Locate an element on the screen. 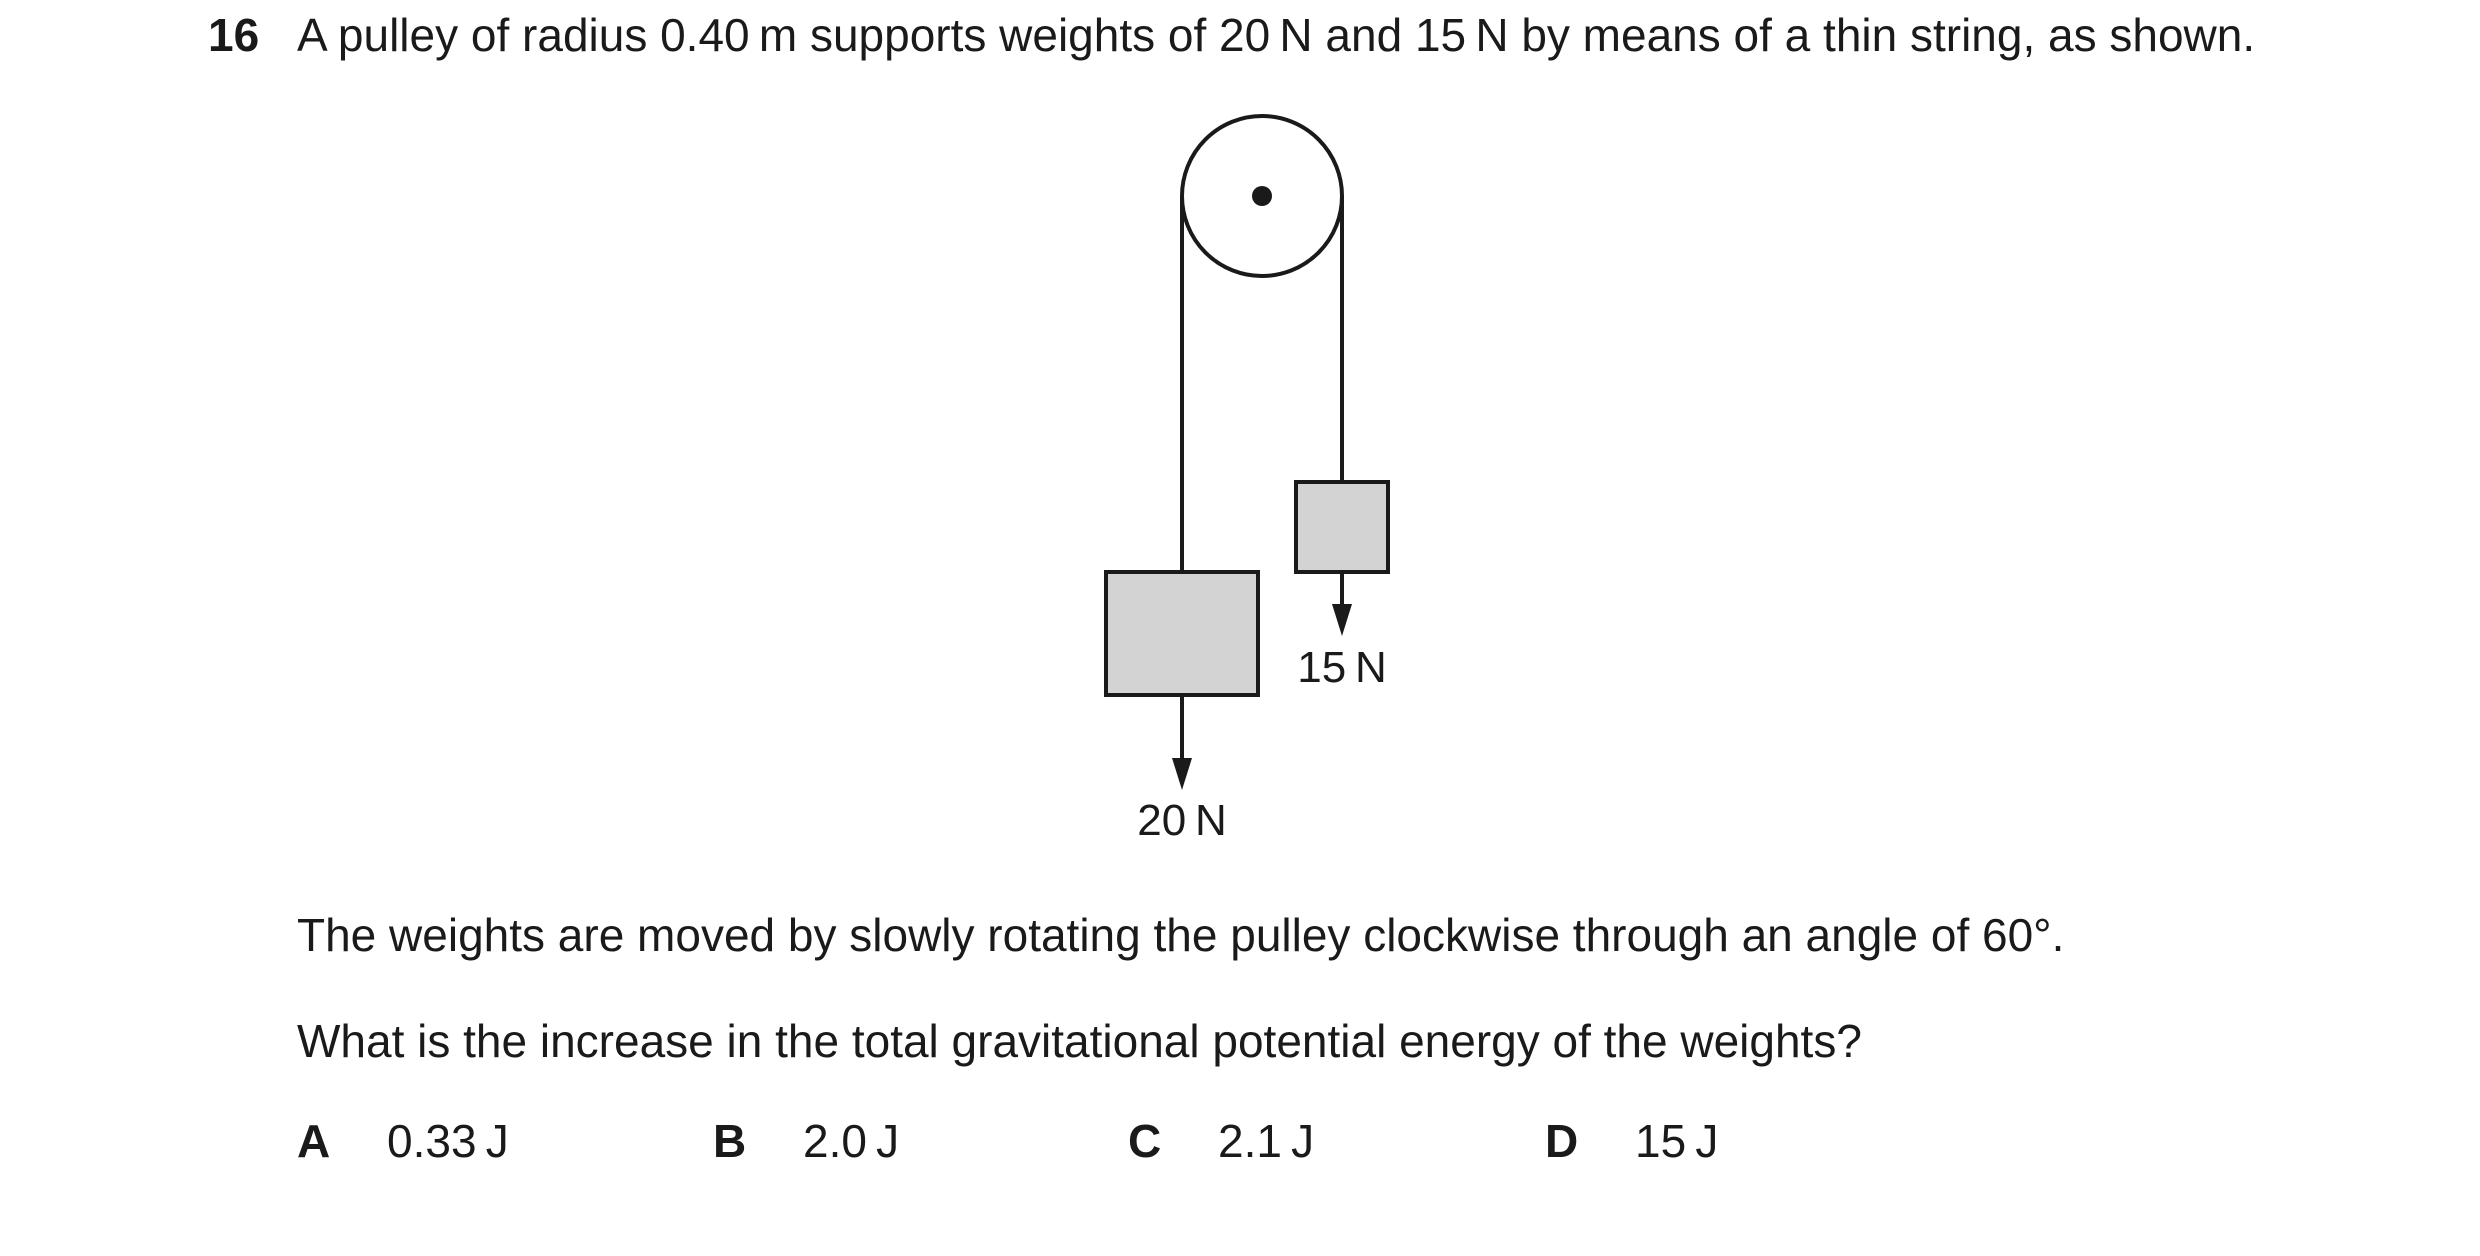  pulley-diagram: 20 N 15 N is located at coordinates (1247, 479).